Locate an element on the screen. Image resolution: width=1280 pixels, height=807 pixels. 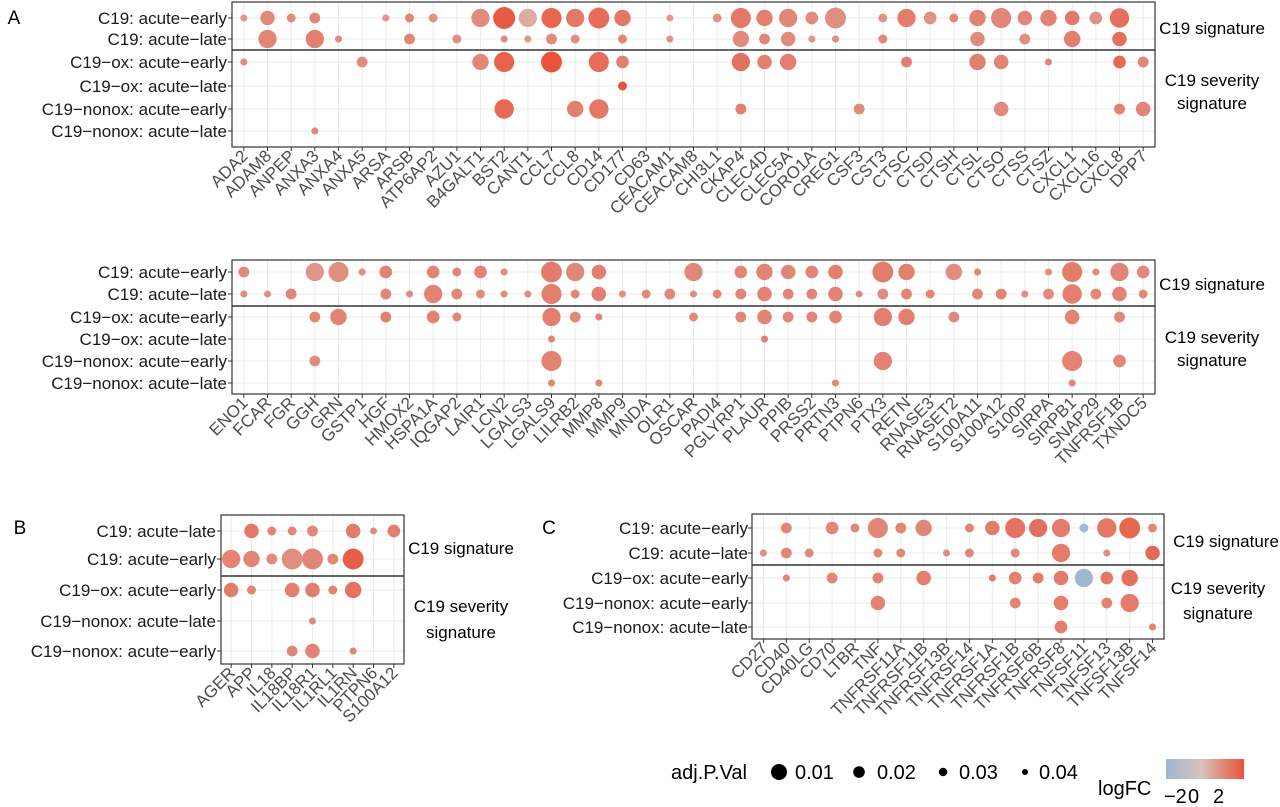
group-label-severity: C19 severity is located at coordinates (1218, 588).